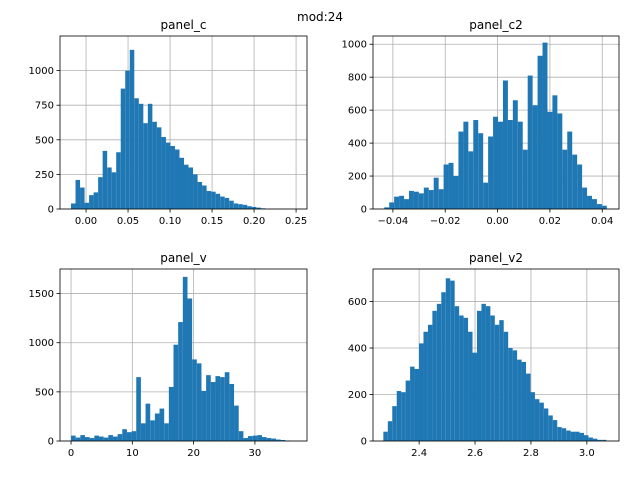 Image resolution: width=640 pixels, height=480 pixels. Describe the element at coordinates (320, 17) in the screenshot. I see `suptitle: mod:24` at that location.